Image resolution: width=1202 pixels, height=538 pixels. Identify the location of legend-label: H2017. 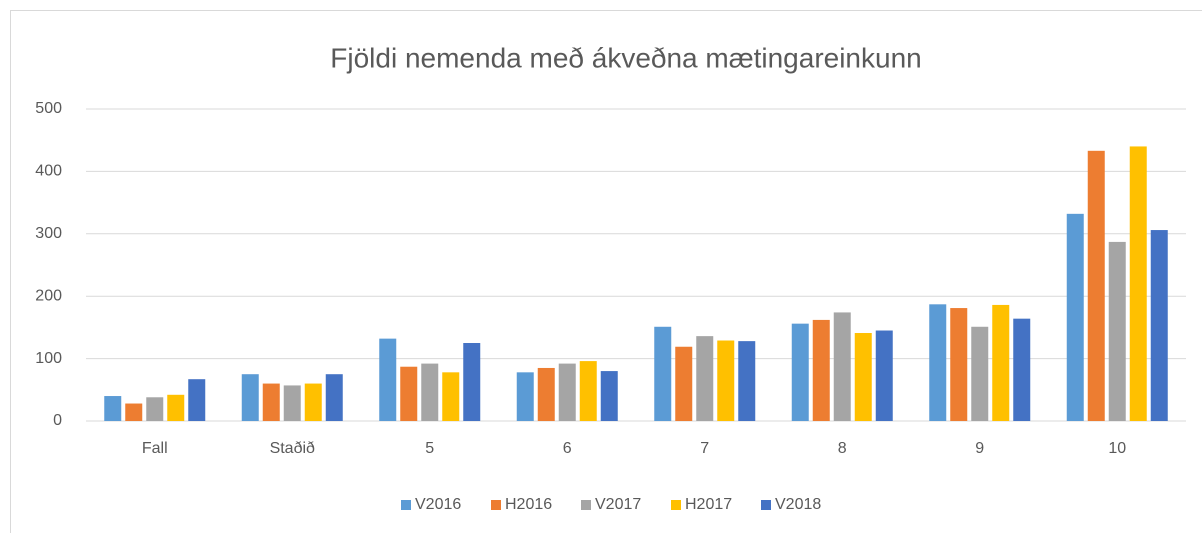
(708, 504).